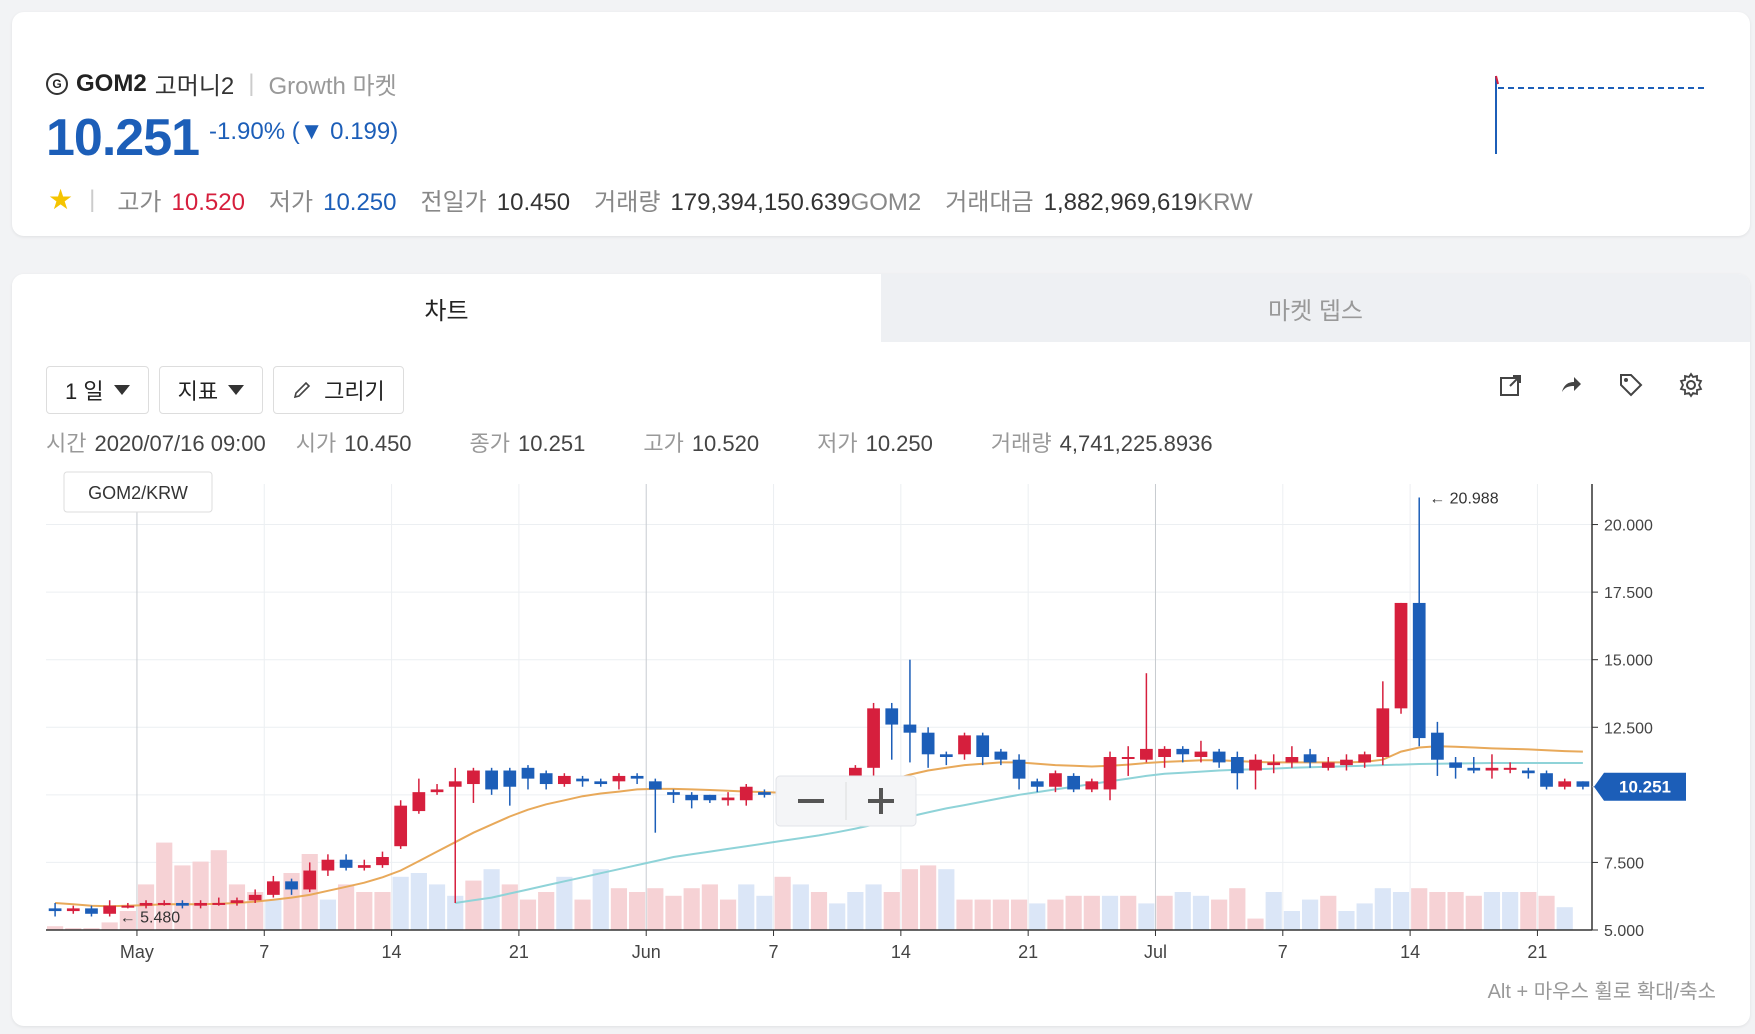  Describe the element at coordinates (760, 202) in the screenshot. I see `stat-volume-value: 179,394,150.639` at that location.